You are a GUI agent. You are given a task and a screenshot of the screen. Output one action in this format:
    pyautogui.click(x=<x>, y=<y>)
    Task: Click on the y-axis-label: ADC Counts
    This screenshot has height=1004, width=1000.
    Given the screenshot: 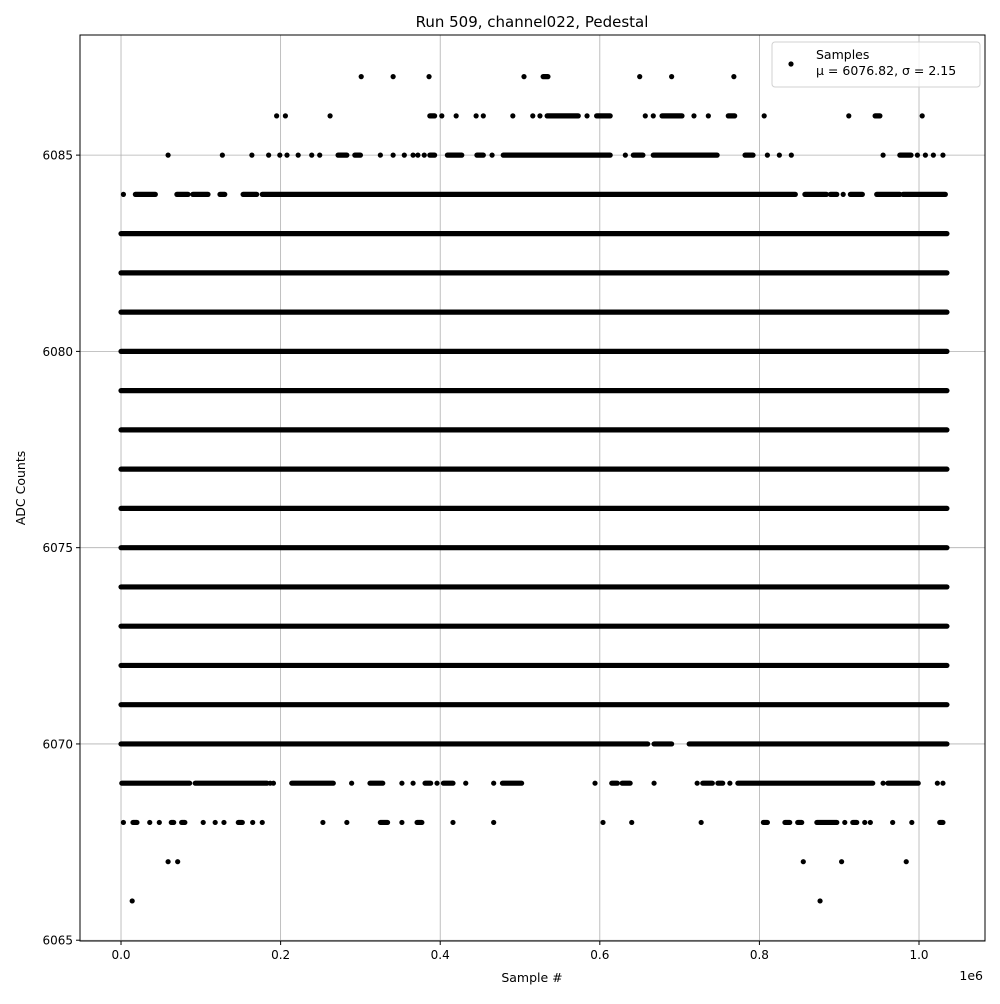 What is the action you would take?
    pyautogui.click(x=20, y=488)
    